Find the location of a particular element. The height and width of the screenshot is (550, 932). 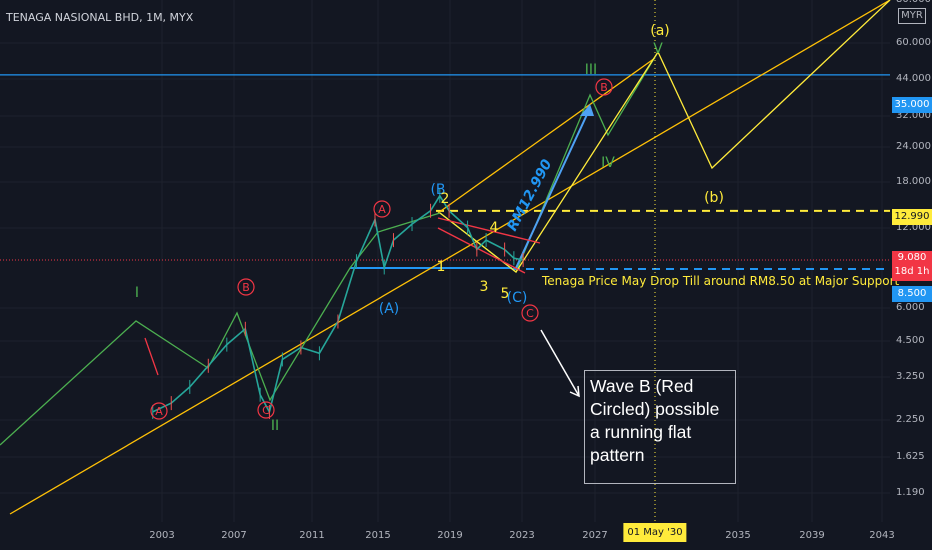

price-axis-tick: 24.000 is located at coordinates (913, 146).